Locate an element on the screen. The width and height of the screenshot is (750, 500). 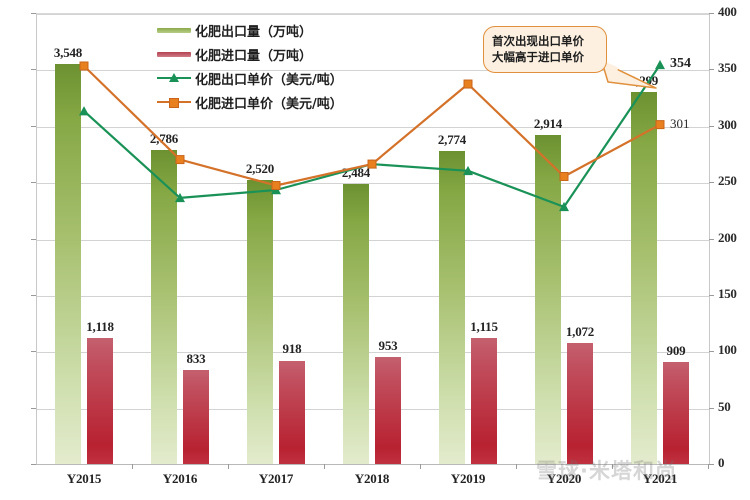
y-axis-right-tick: 50 is located at coordinates (724, 406).